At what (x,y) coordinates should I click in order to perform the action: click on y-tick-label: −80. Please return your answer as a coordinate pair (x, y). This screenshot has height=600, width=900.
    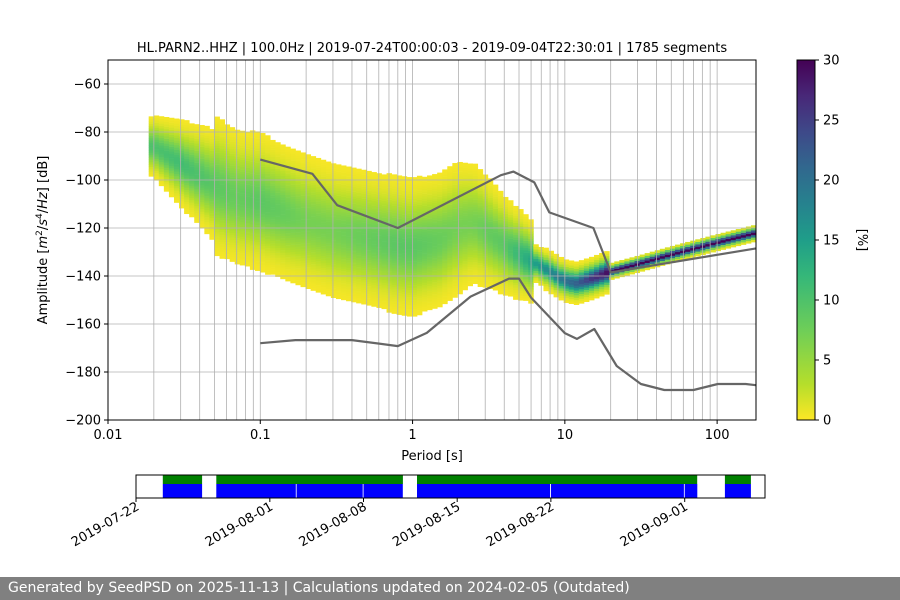
    Looking at the image, I should click on (87, 133).